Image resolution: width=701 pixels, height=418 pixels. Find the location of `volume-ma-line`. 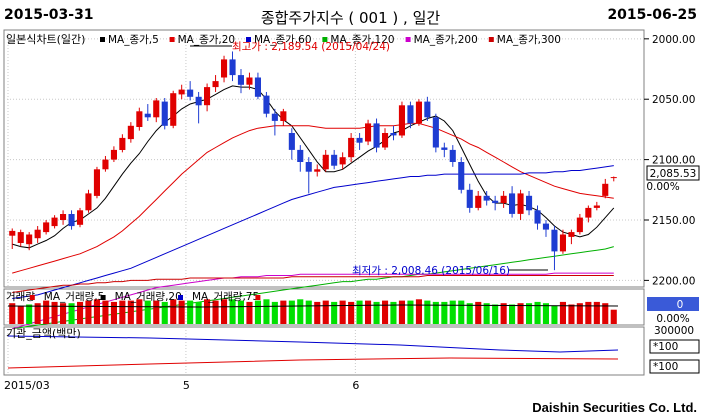

volume-ma-line is located at coordinates (313, 306).